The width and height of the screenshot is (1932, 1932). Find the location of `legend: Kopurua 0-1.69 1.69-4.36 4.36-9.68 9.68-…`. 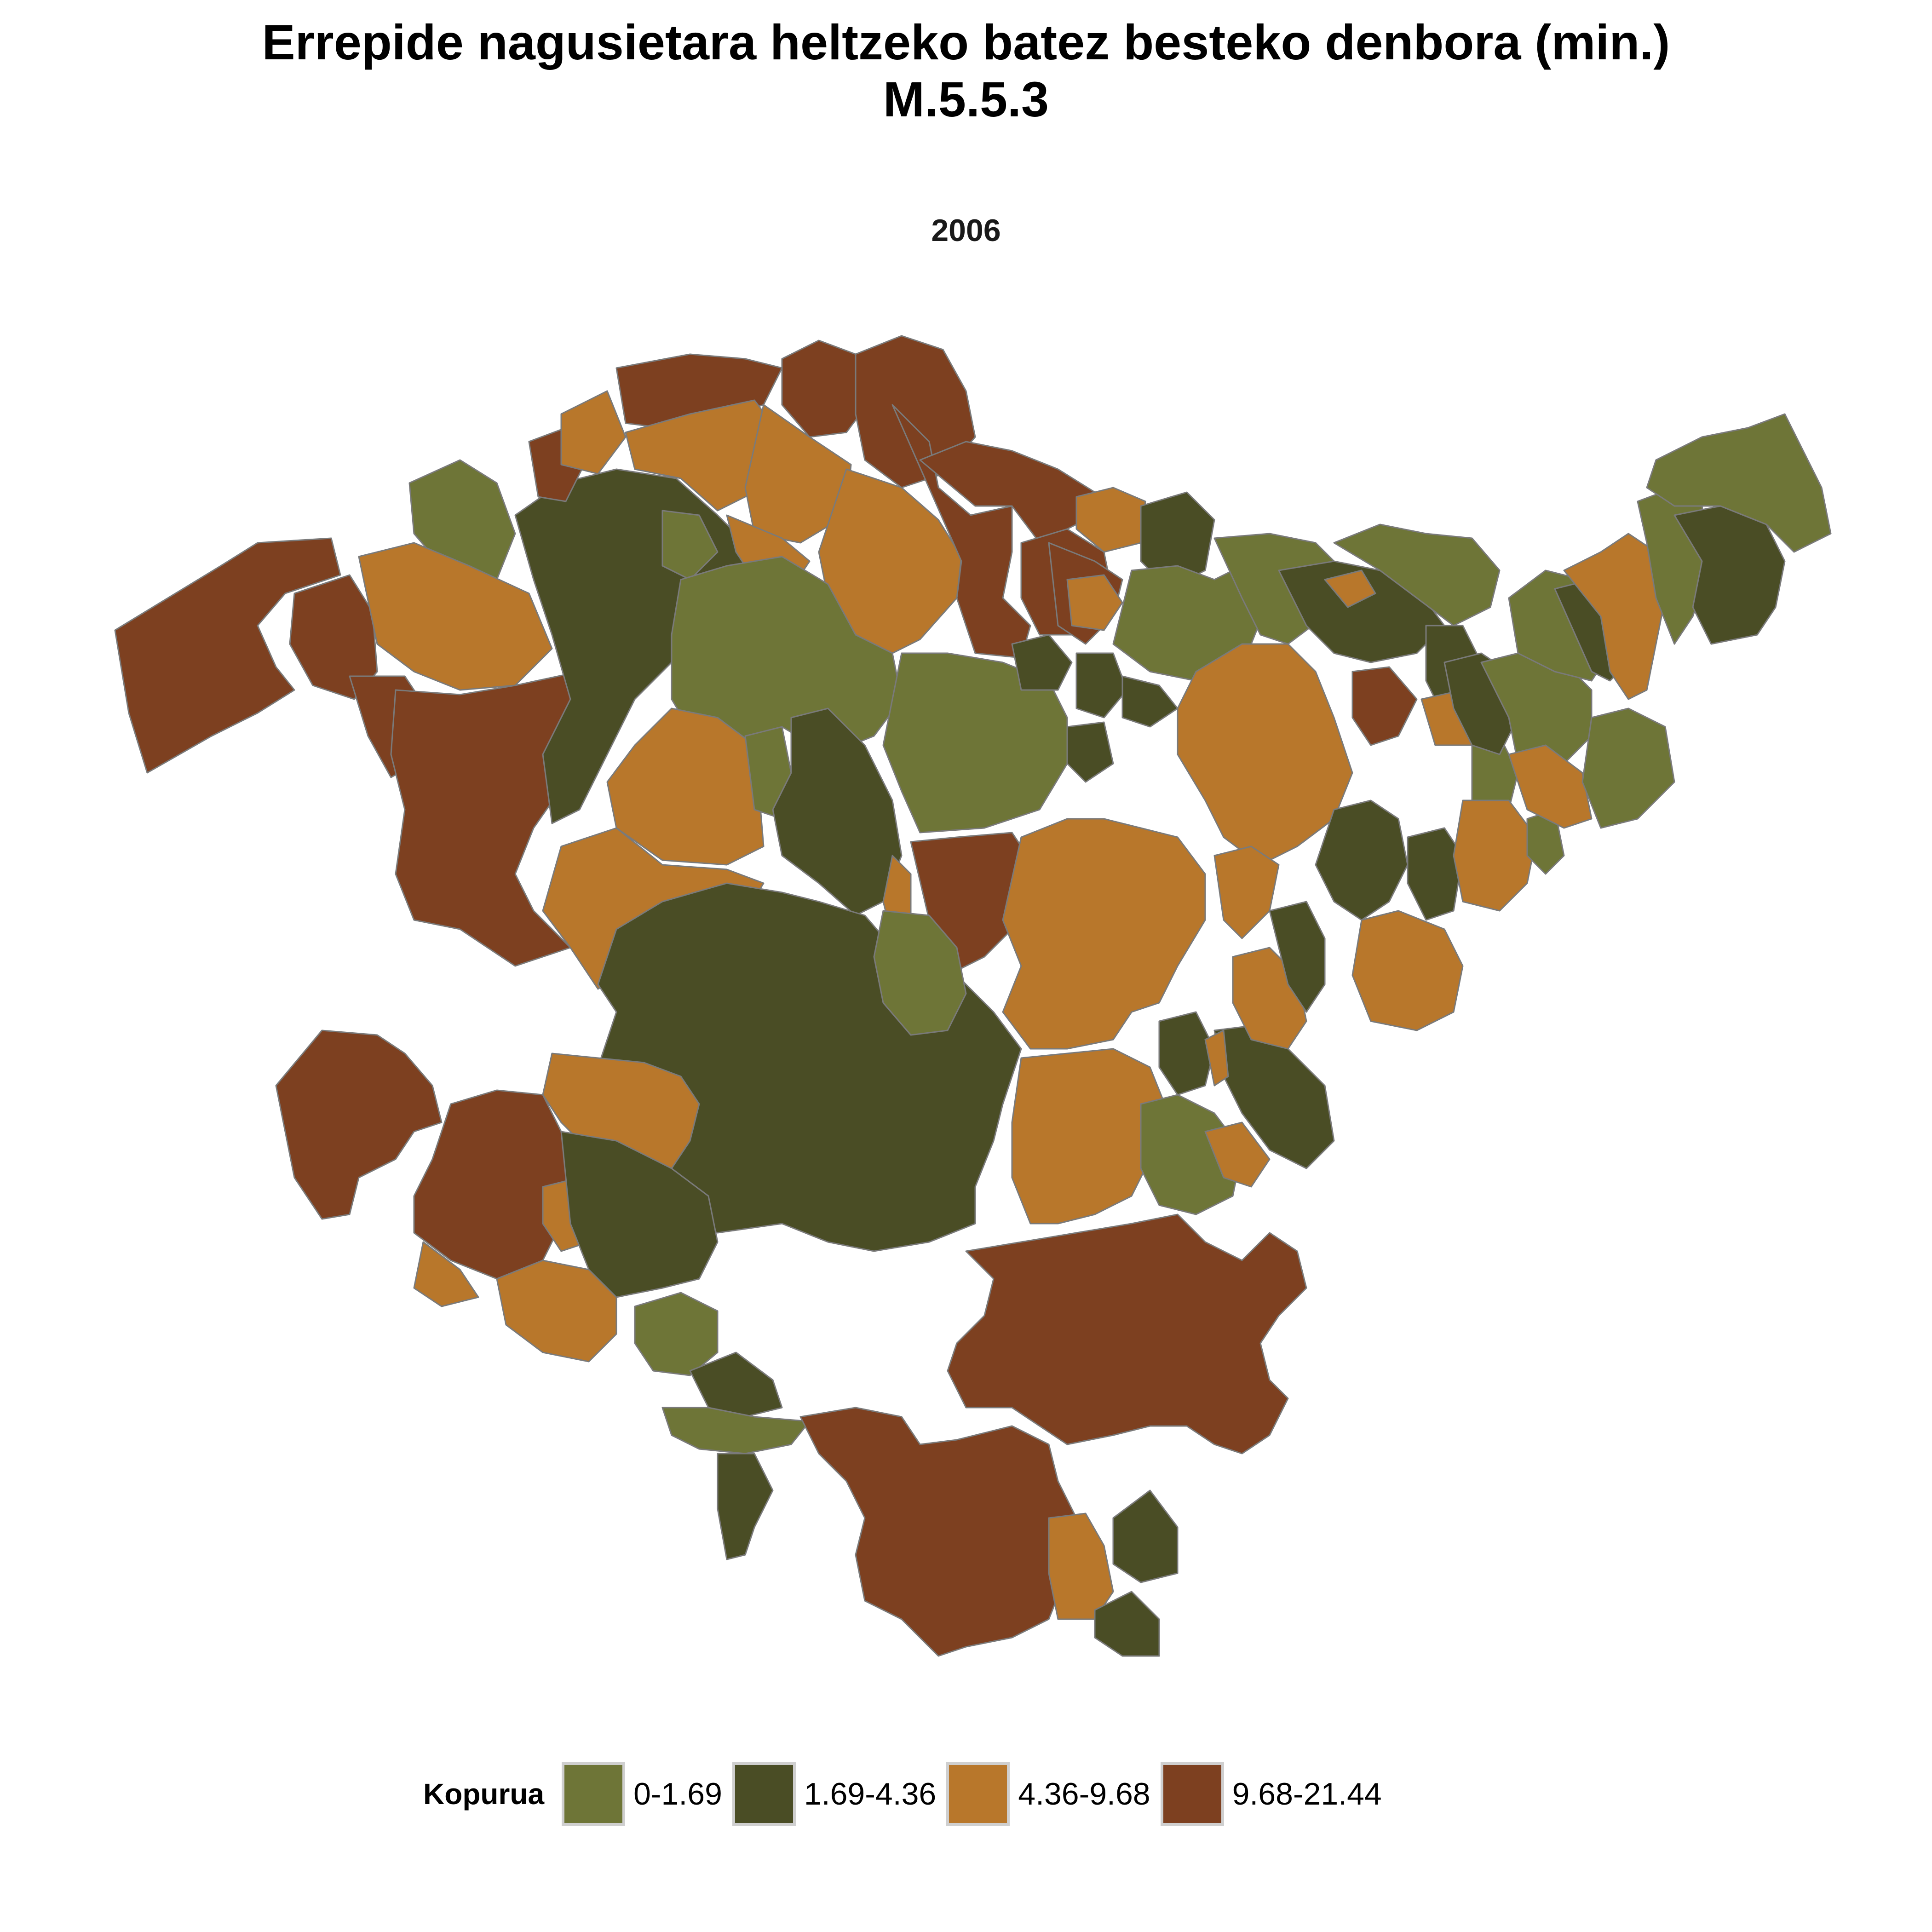

legend: Kopurua 0-1.69 1.69-4.36 4.36-9.68 9.68-… is located at coordinates (907, 1794).